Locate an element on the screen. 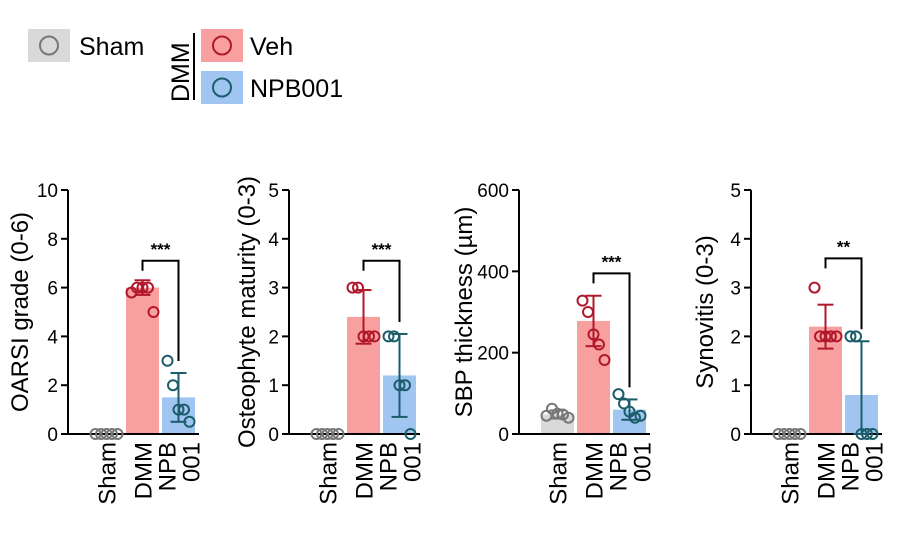 This screenshot has width=900, height=551. y-tick-label: 10 is located at coordinates (47, 191).